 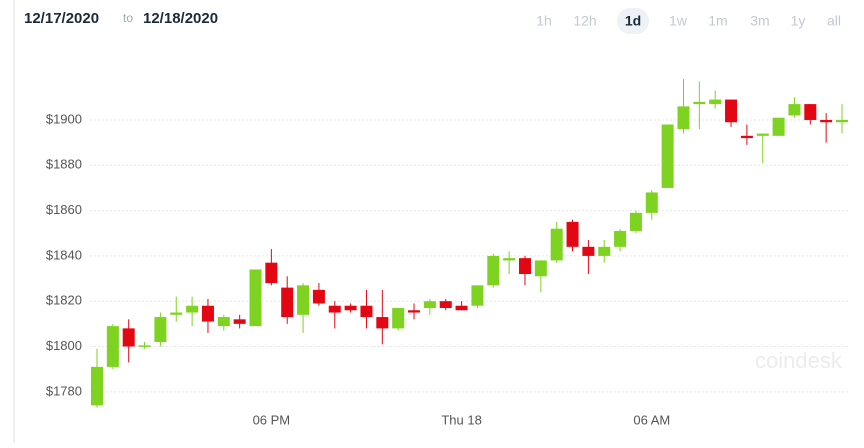 What do you see at coordinates (64, 164) in the screenshot?
I see `y-tick-label: $1880` at bounding box center [64, 164].